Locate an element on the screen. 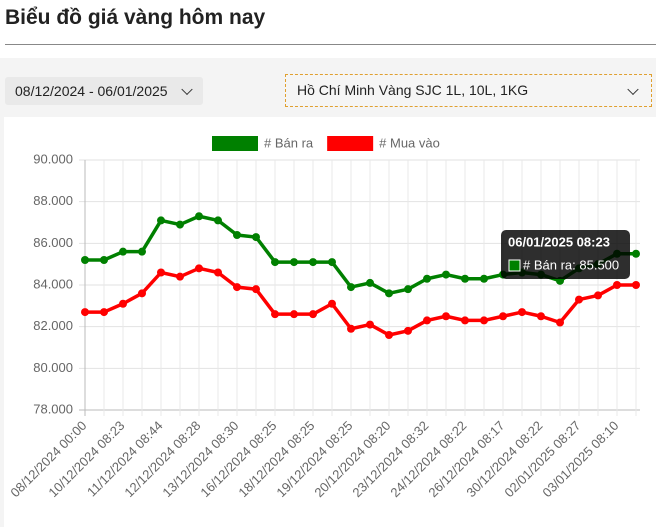 The width and height of the screenshot is (656, 527). y-tick-label: 82.000 is located at coordinates (53, 325).